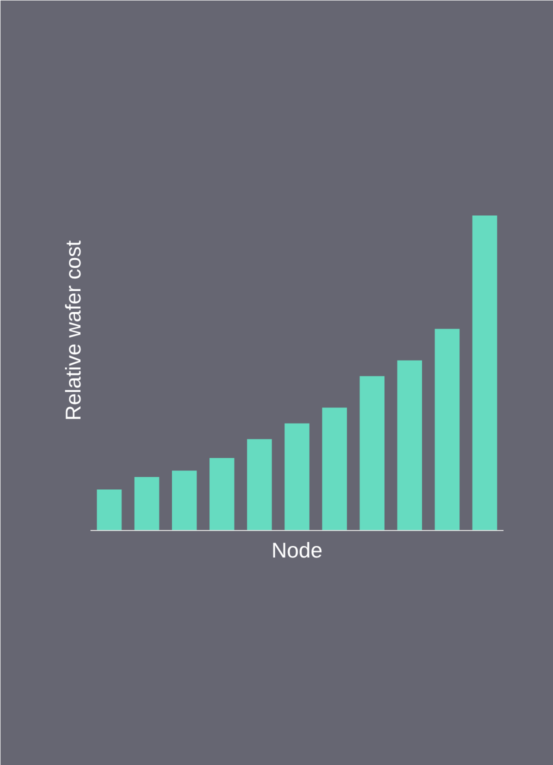  I want to click on y-axis-title: Relative wafer cost, so click(74, 330).